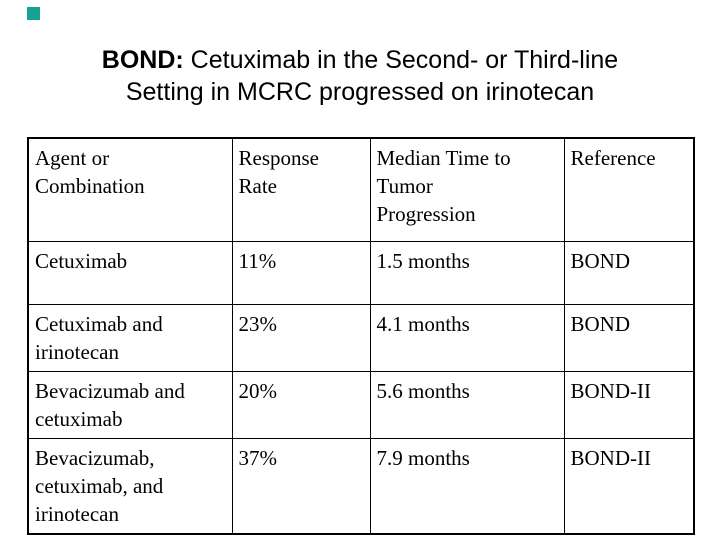 The width and height of the screenshot is (720, 540). Describe the element at coordinates (467, 189) in the screenshot. I see `col-header-median-ttp: Median Time to Tumor Progression` at that location.